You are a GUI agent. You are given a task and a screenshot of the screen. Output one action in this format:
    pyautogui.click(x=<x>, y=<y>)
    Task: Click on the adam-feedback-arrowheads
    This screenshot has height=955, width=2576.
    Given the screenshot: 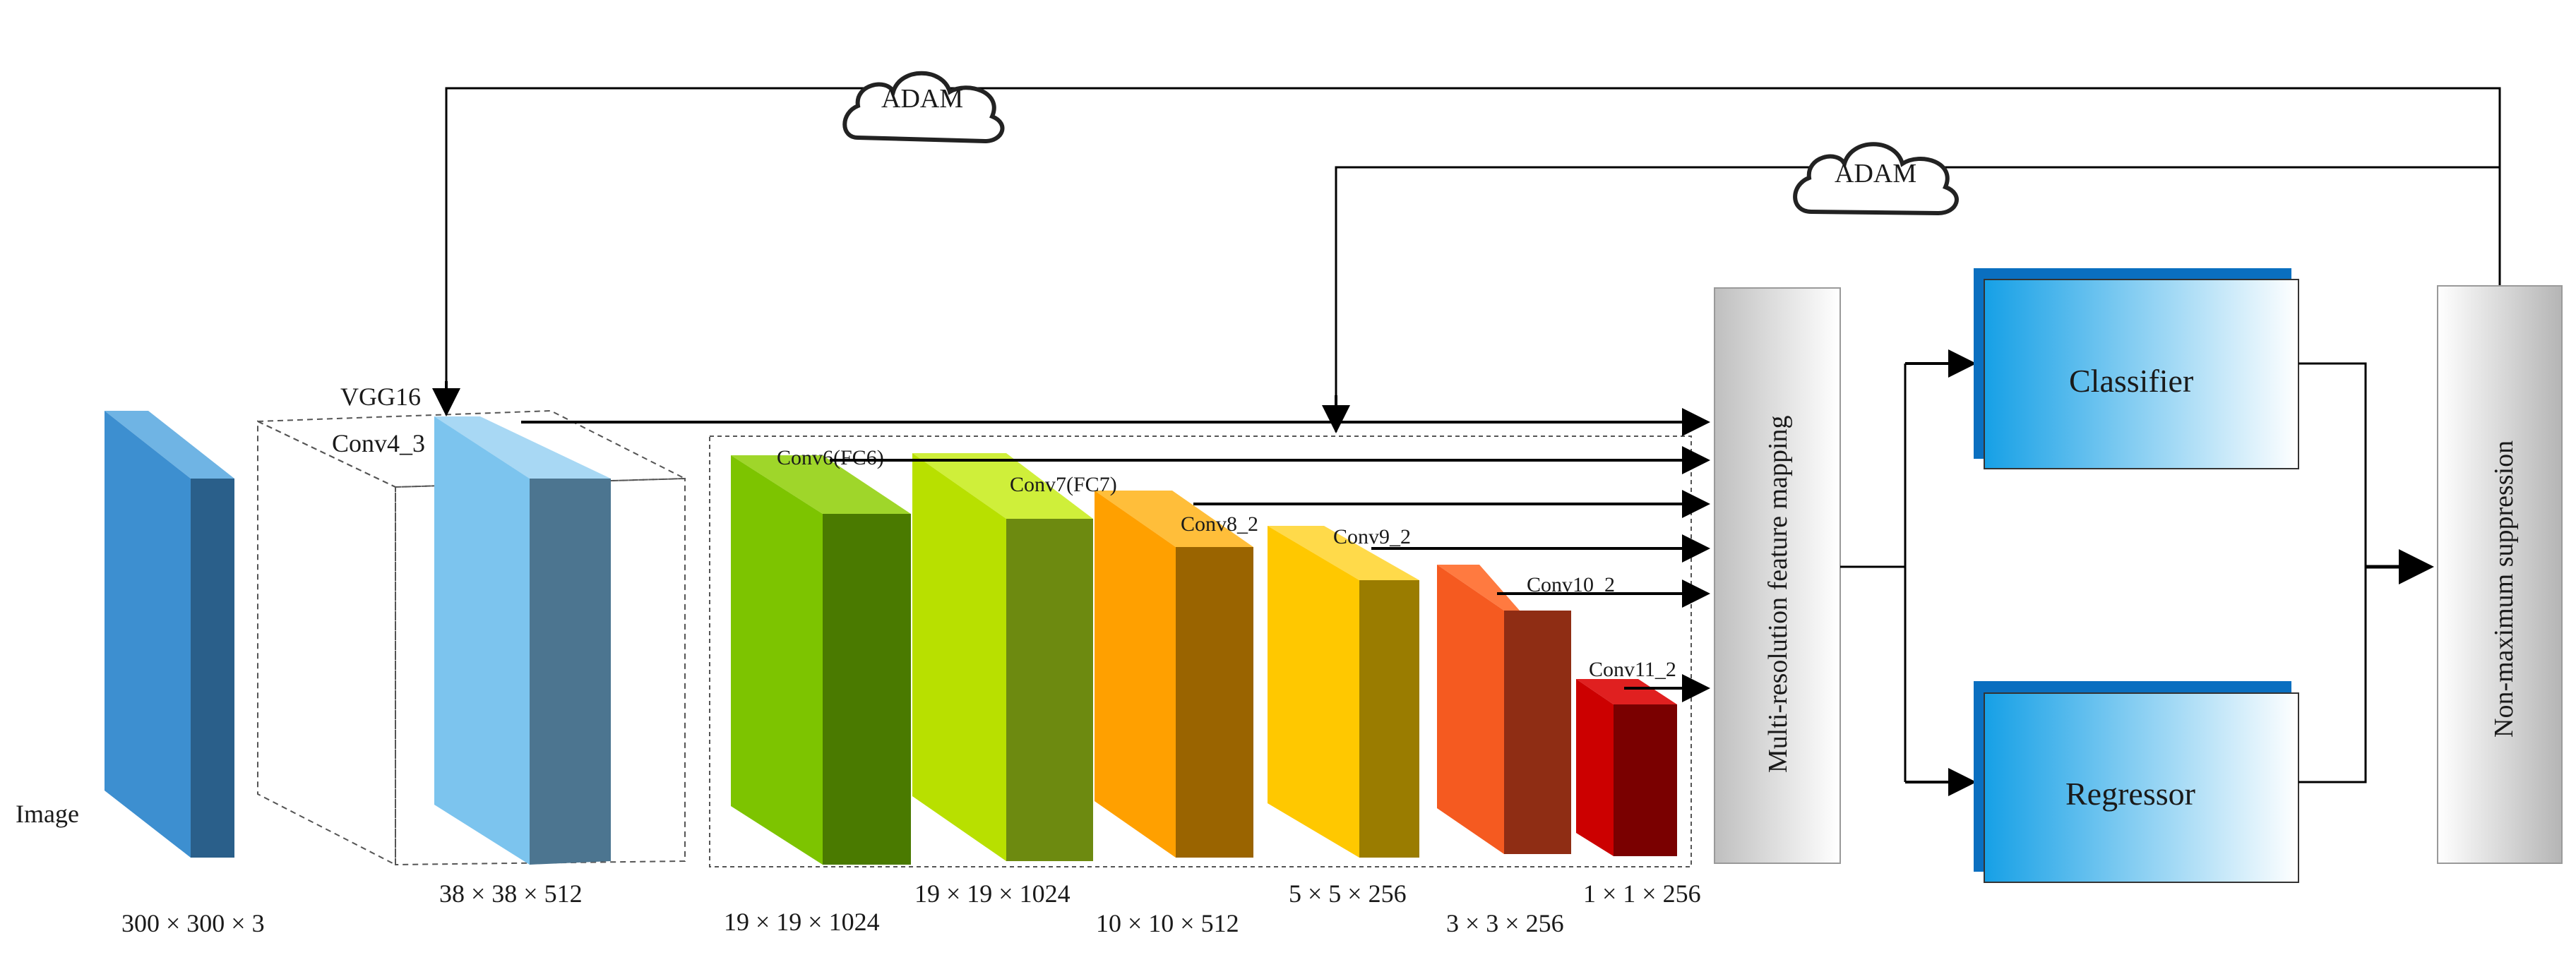 What is the action you would take?
    pyautogui.click(x=891, y=407)
    